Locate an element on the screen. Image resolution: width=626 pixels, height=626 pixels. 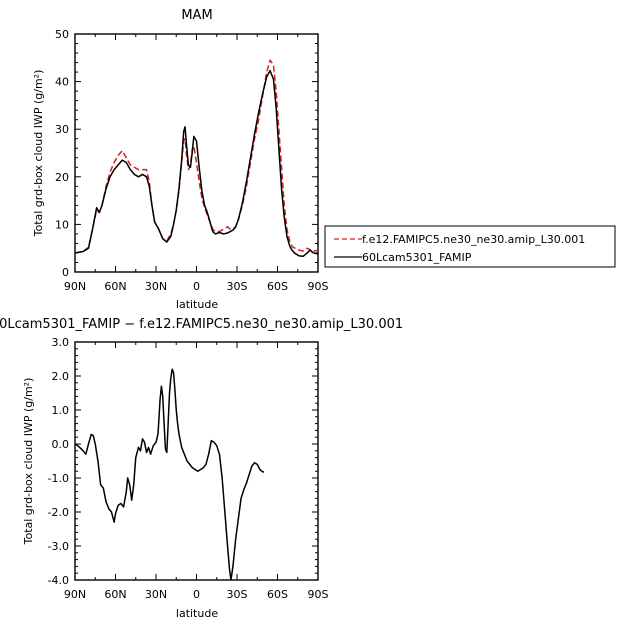
y-tick-label: 2.0 is located at coordinates (61, 376).